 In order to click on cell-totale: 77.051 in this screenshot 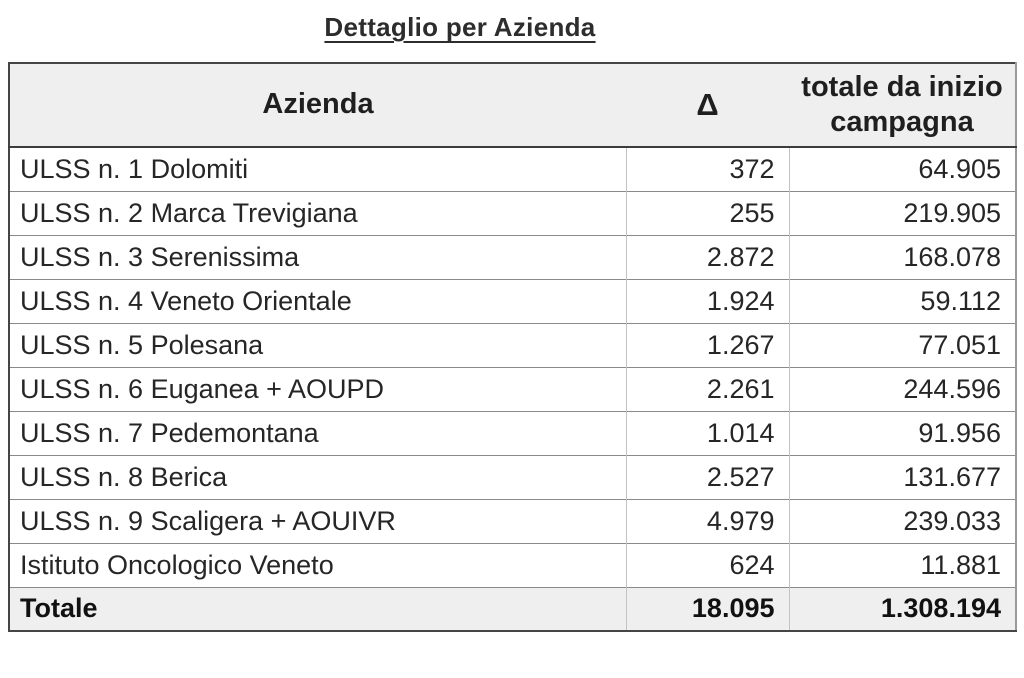, I will do `click(902, 345)`.